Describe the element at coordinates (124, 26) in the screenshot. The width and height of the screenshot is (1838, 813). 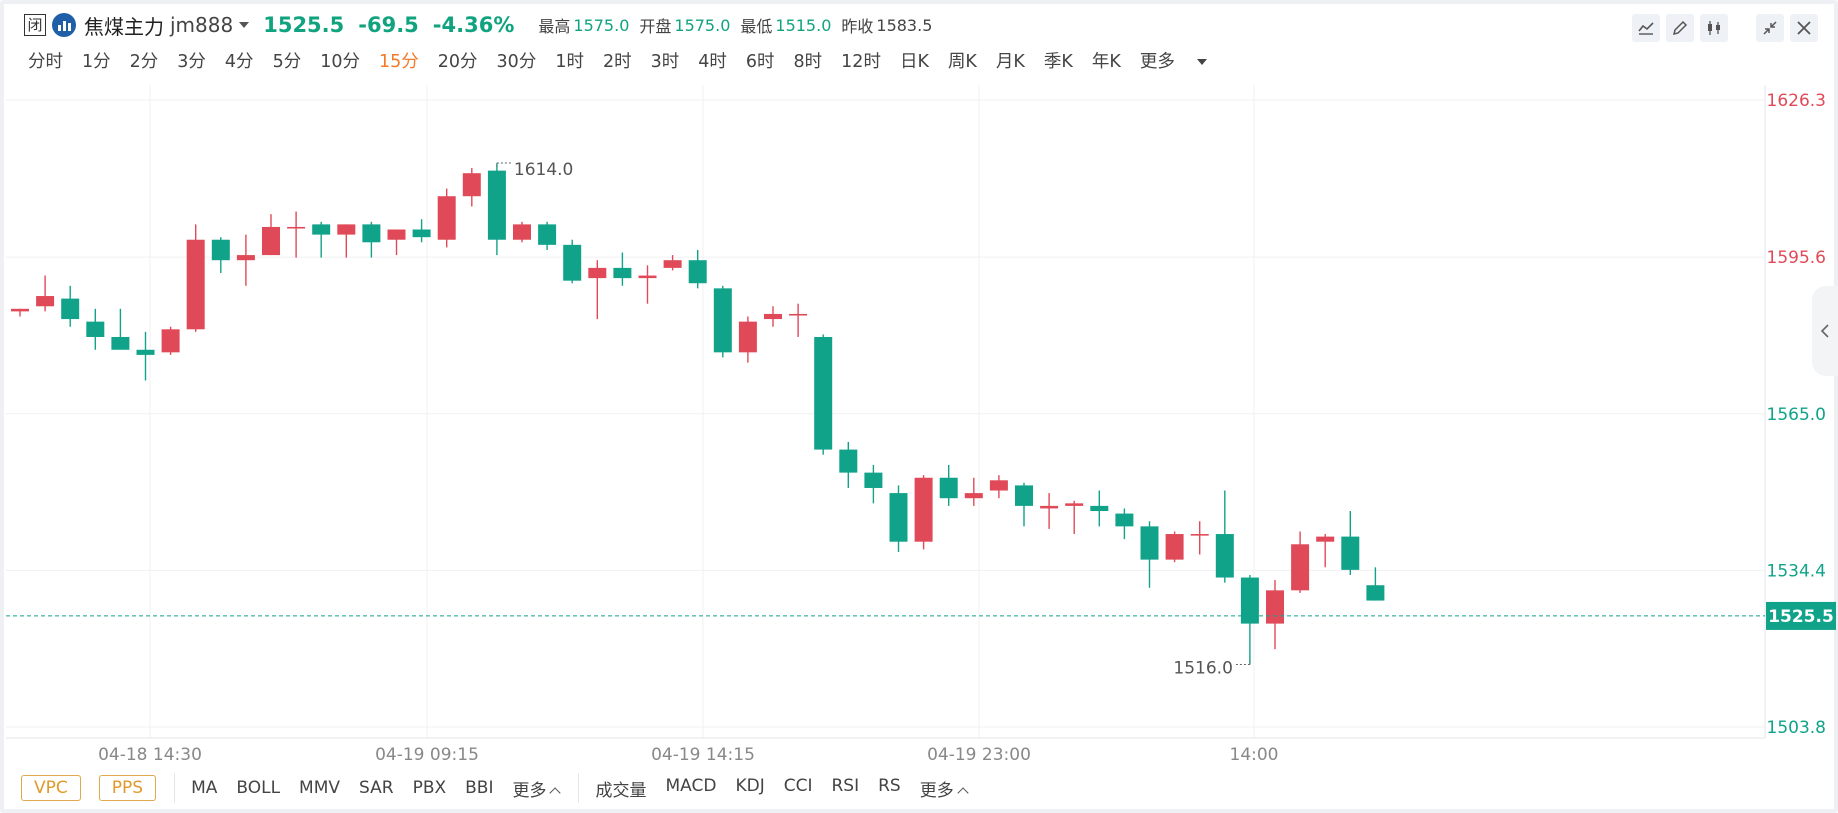
I see `instrument-name: 焦煤主力` at that location.